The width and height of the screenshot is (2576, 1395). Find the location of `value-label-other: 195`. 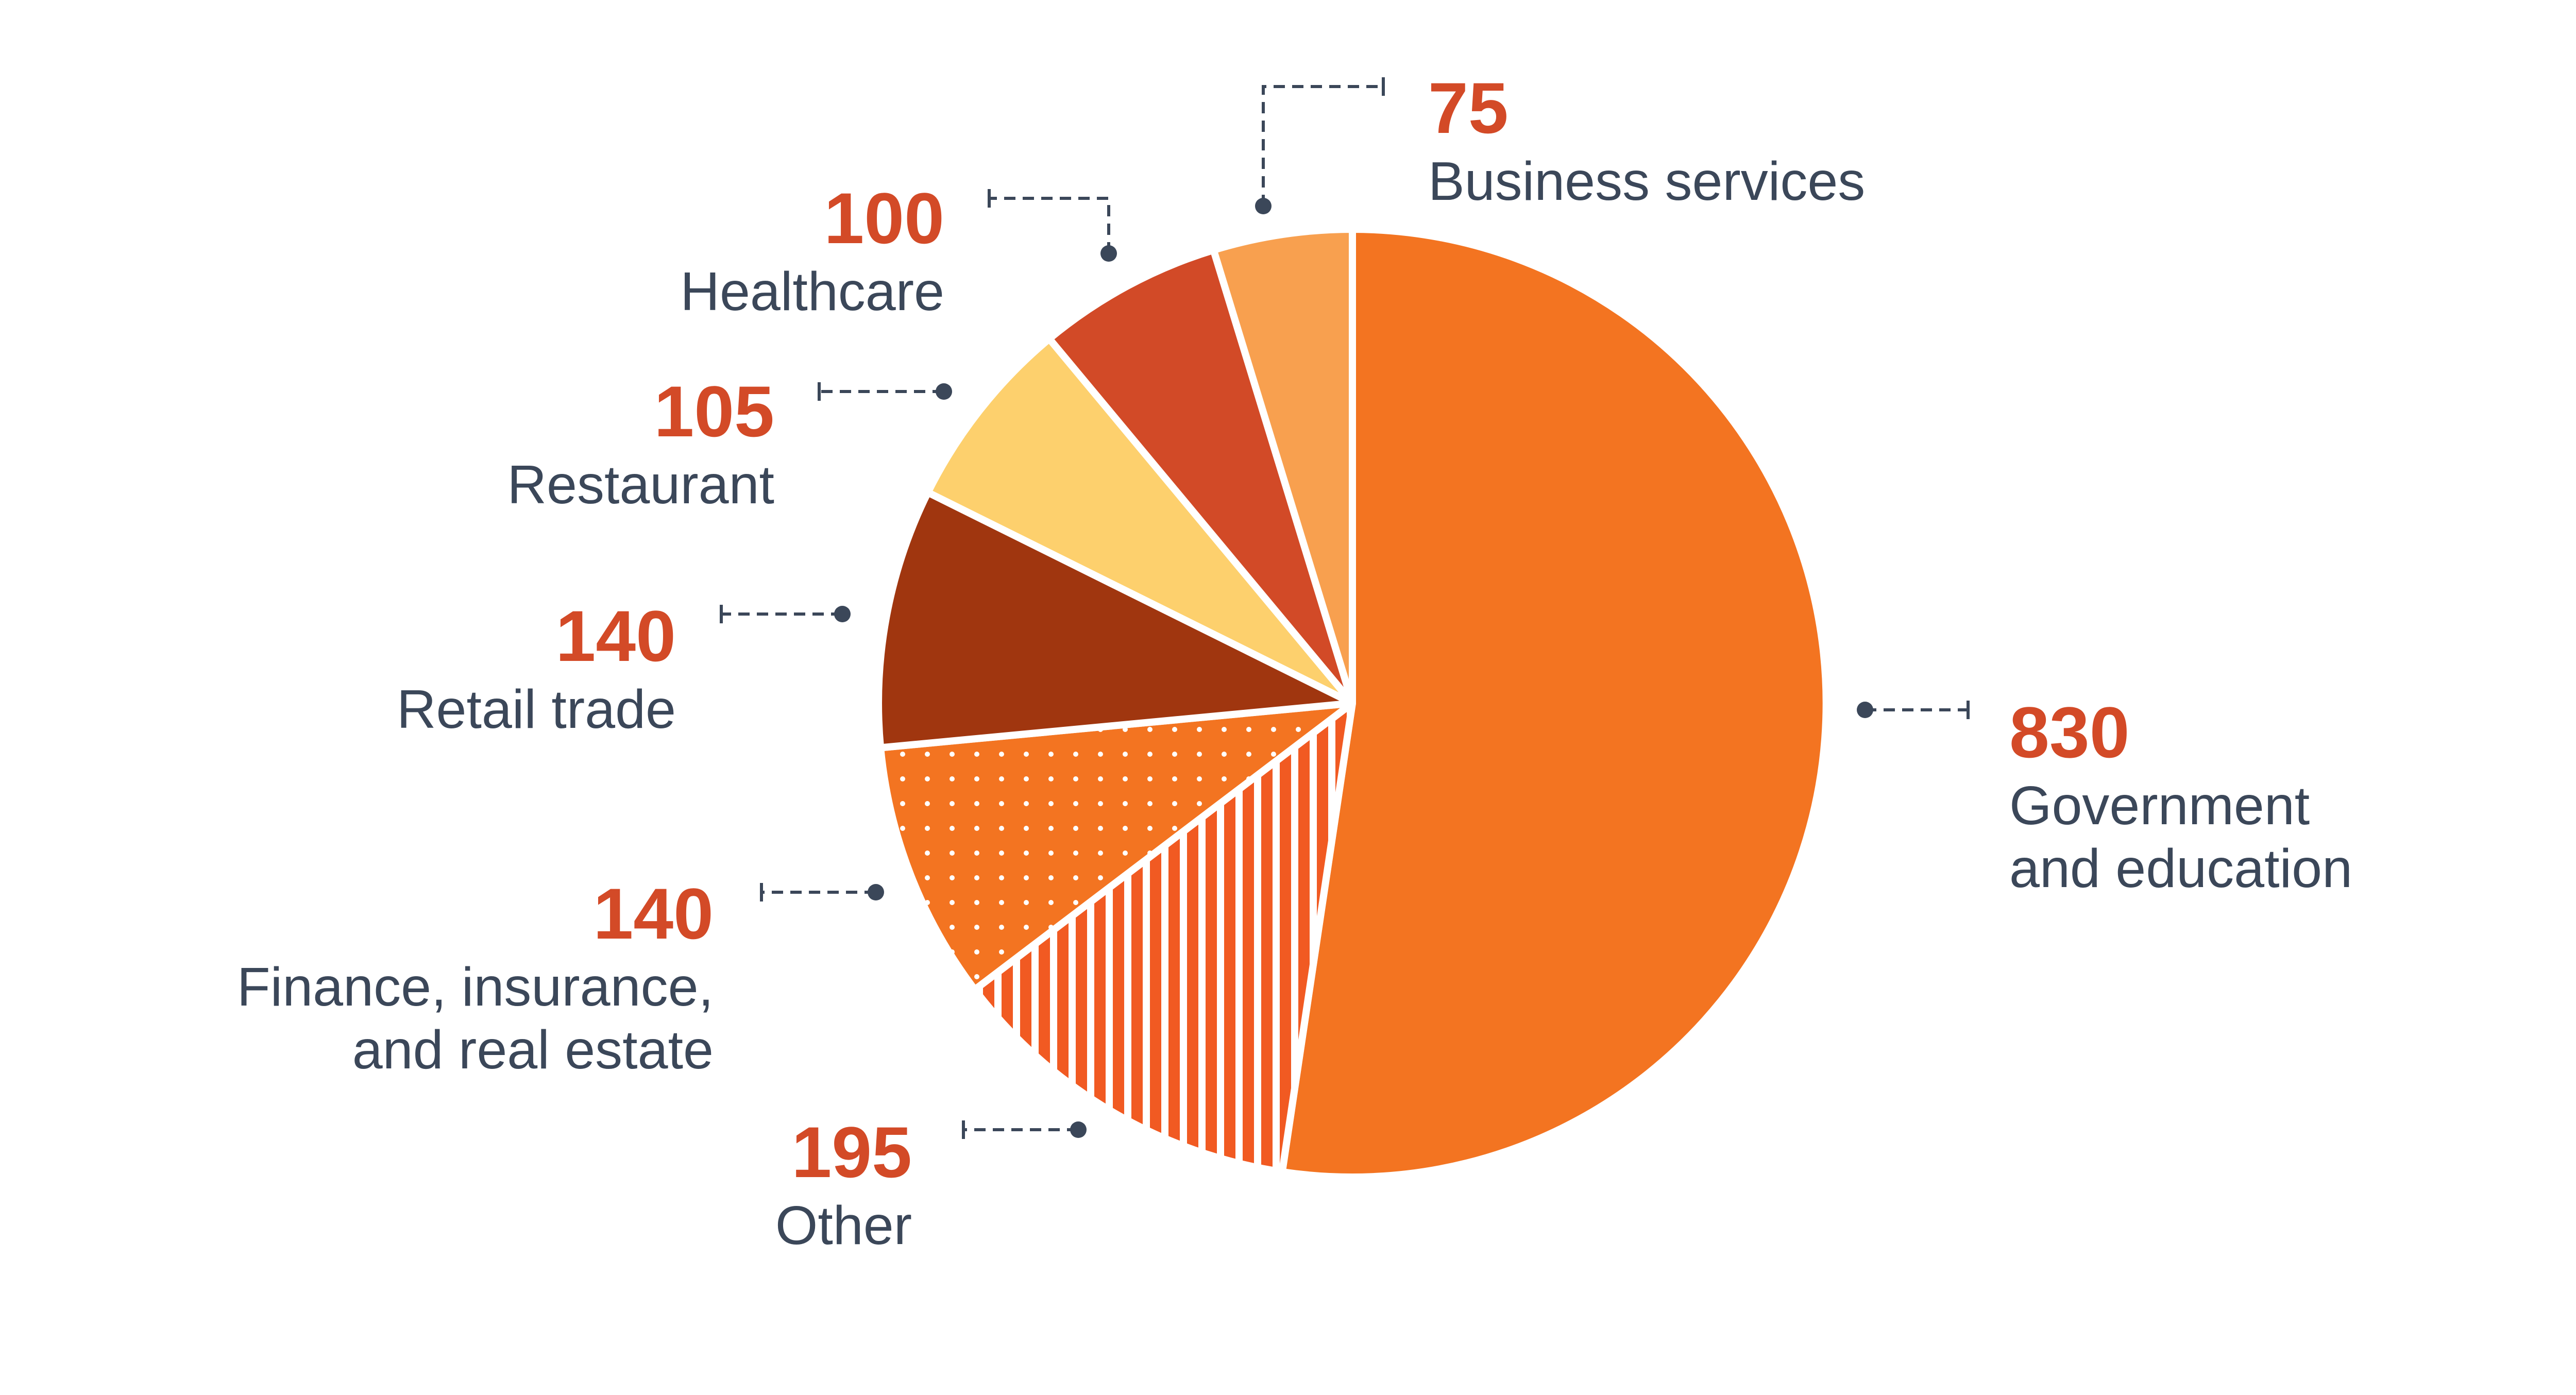

value-label-other: 195 is located at coordinates (851, 1152).